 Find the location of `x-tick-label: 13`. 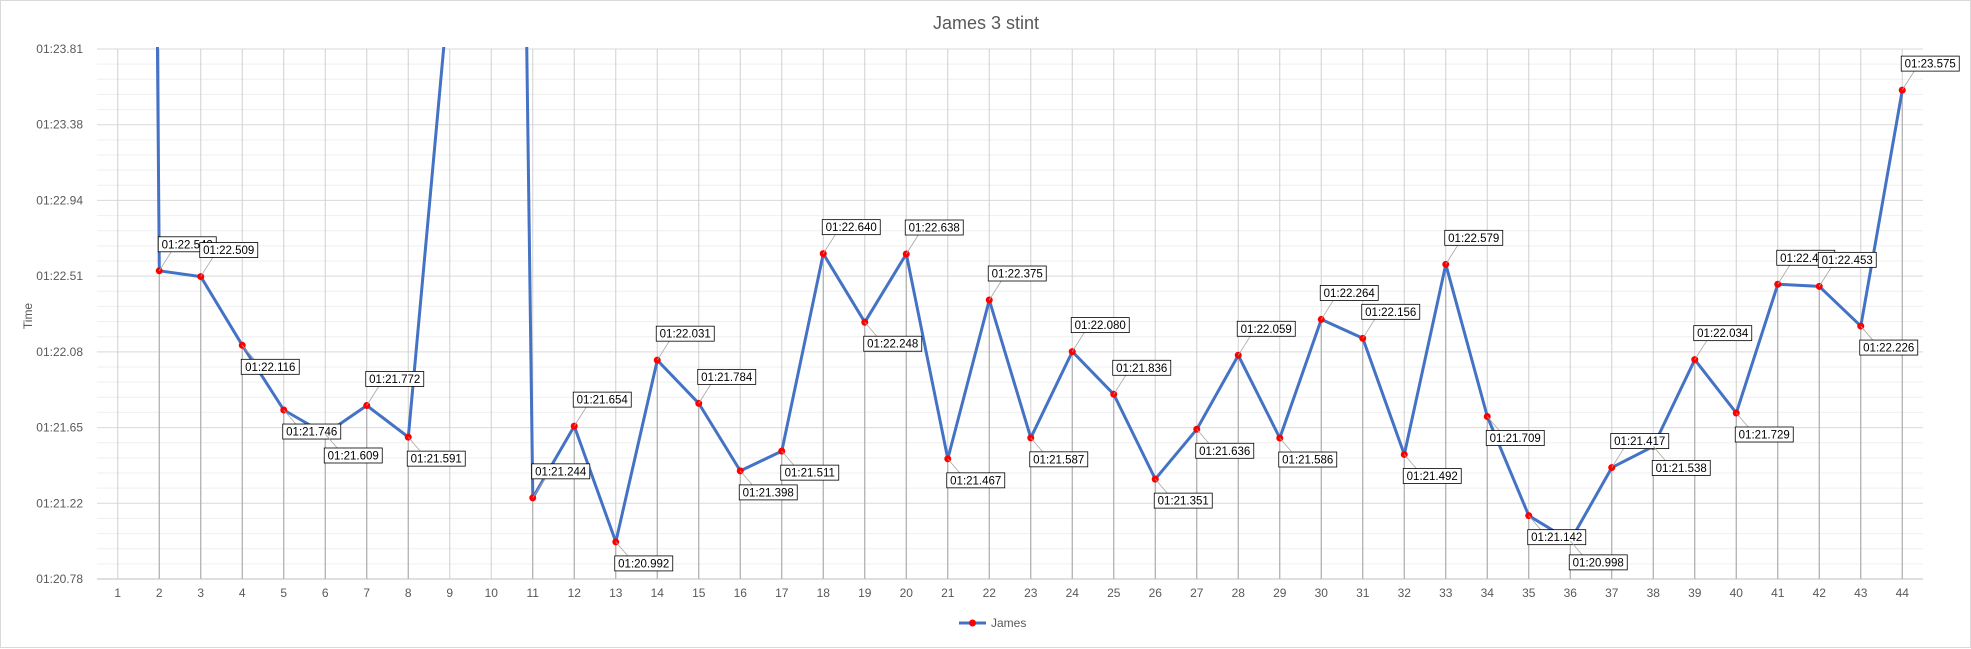

x-tick-label: 13 is located at coordinates (616, 593).